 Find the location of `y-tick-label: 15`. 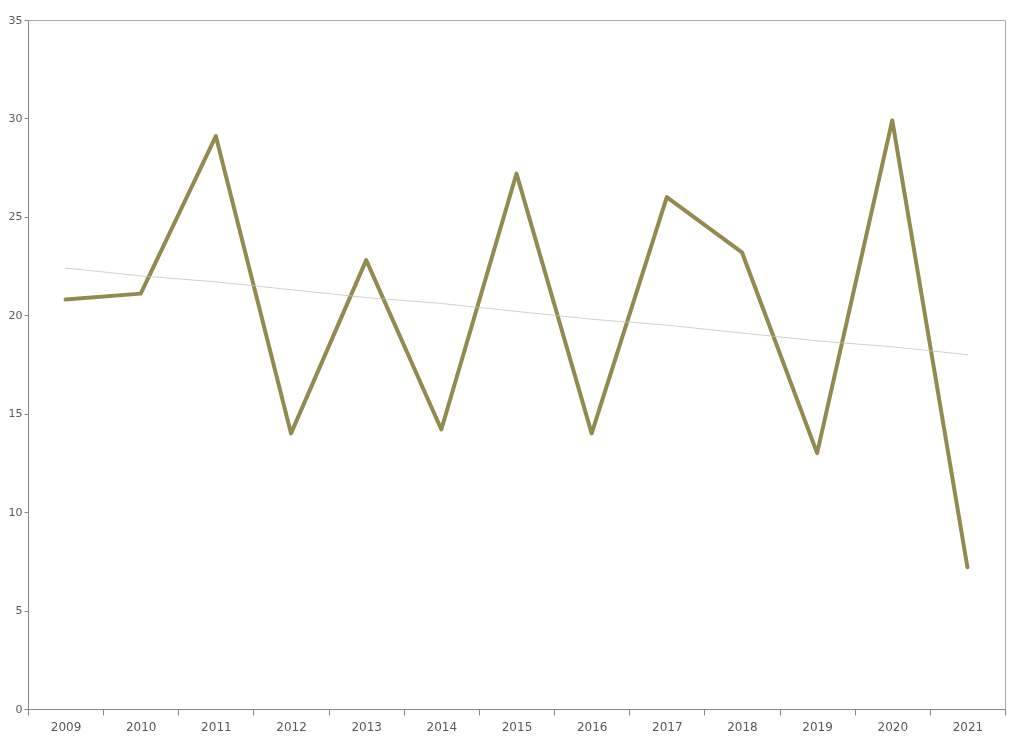

y-tick-label: 15 is located at coordinates (15, 414).